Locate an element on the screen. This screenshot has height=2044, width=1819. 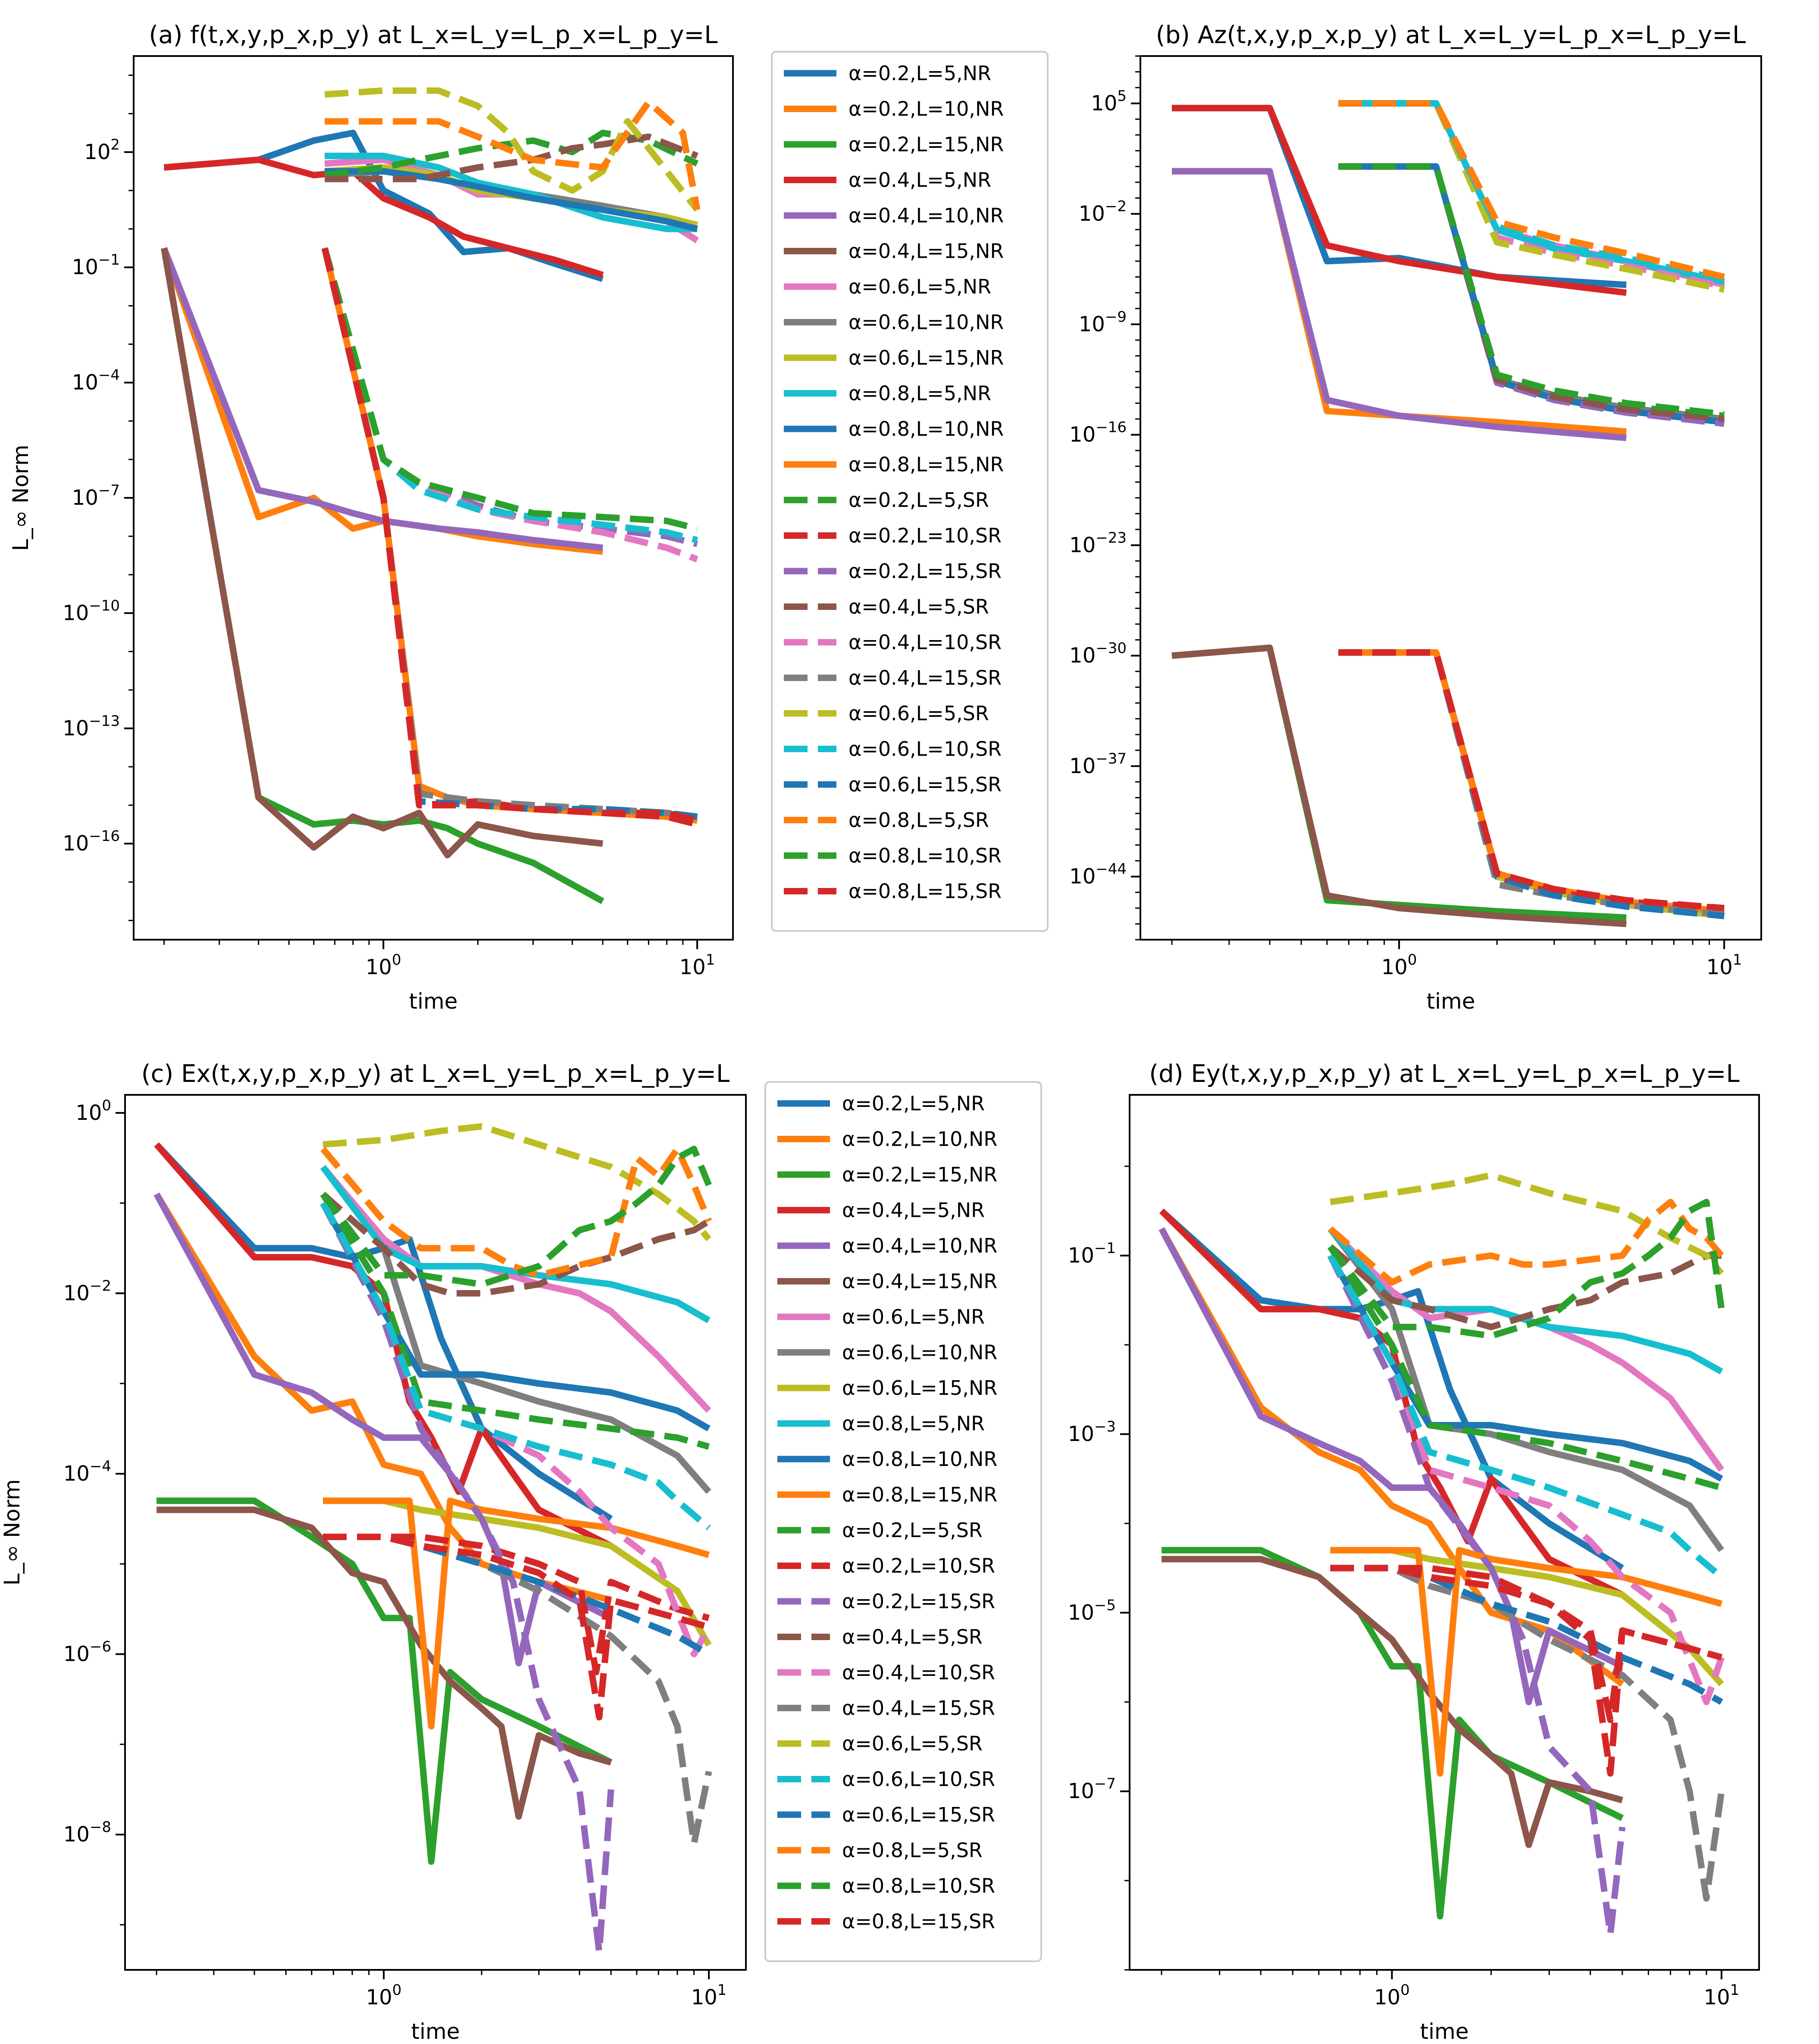
series-line--0.6-L-10-SR is located at coordinates (1525, 1417).